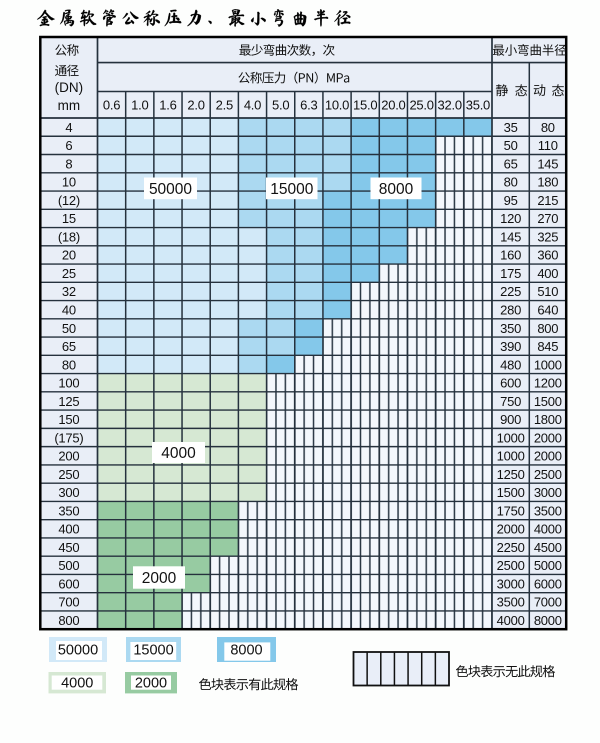 This screenshot has height=743, width=600. What do you see at coordinates (69, 273) in the screenshot?
I see `svg-text: 25` at bounding box center [69, 273].